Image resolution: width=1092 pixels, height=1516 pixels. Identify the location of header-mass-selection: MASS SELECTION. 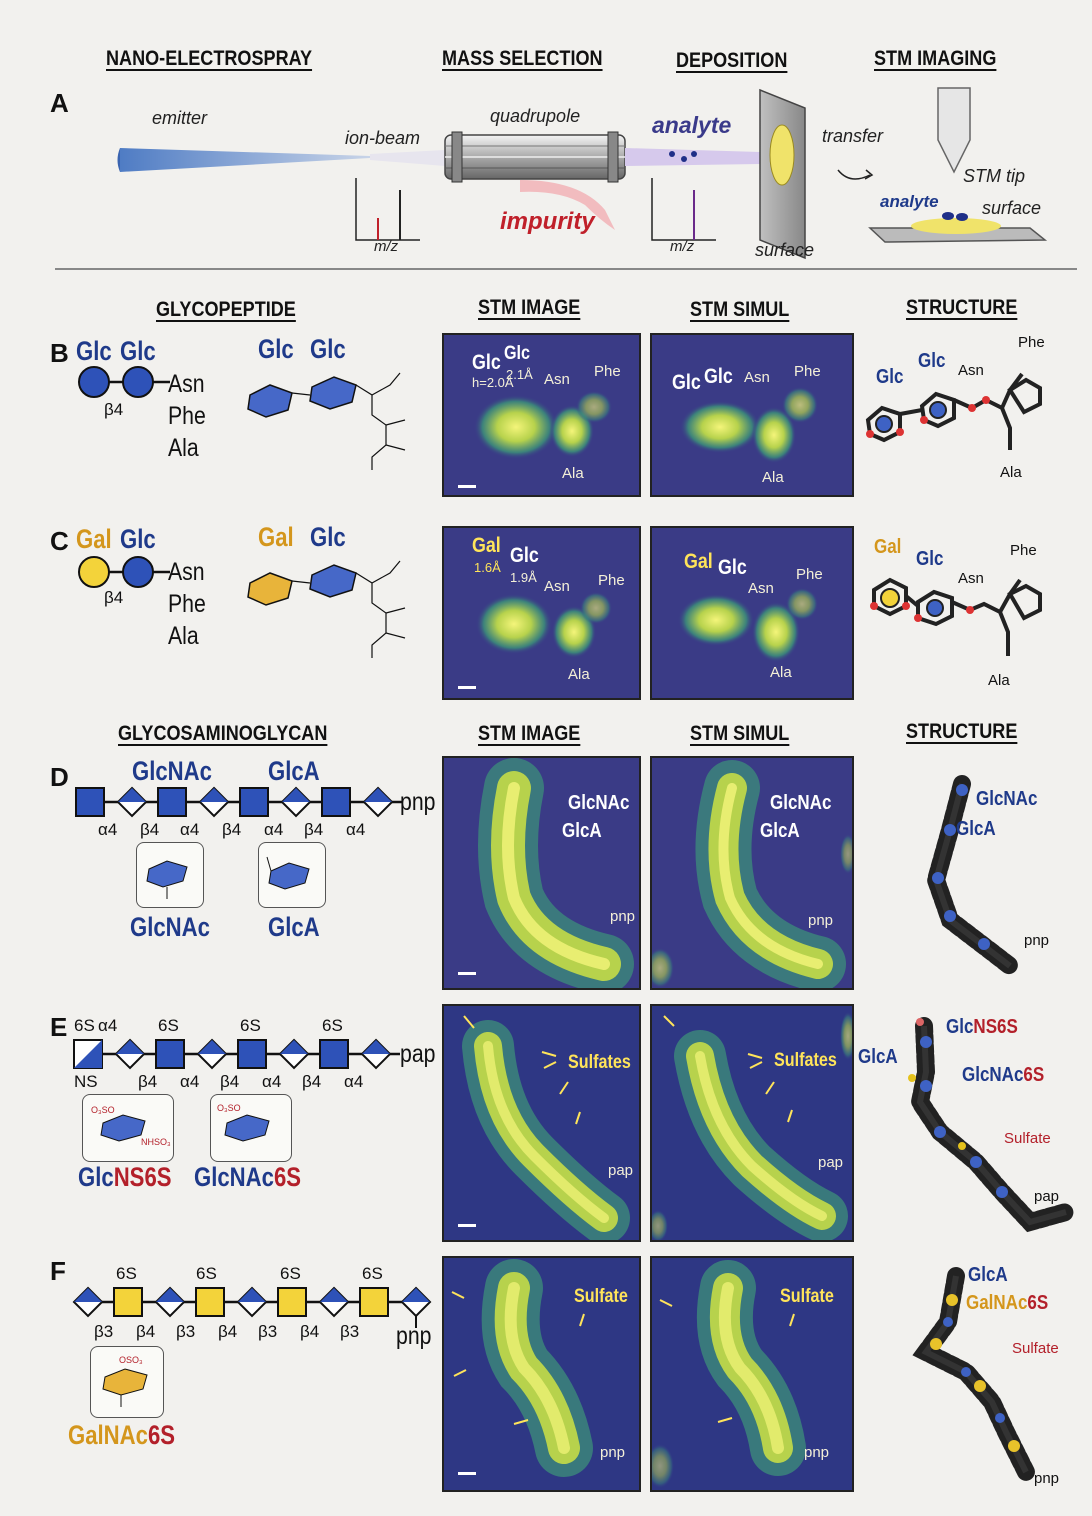
(522, 58).